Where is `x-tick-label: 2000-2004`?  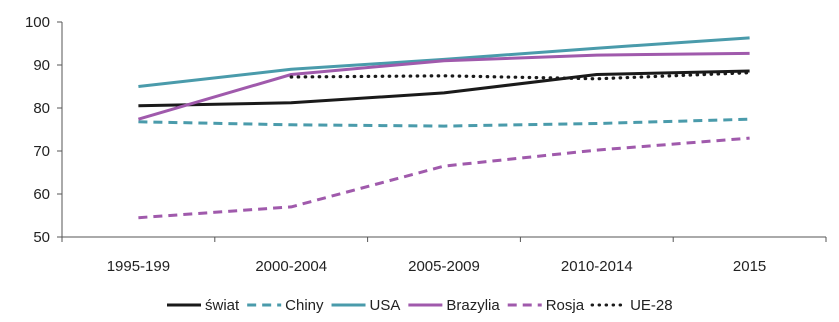 x-tick-label: 2000-2004 is located at coordinates (291, 266).